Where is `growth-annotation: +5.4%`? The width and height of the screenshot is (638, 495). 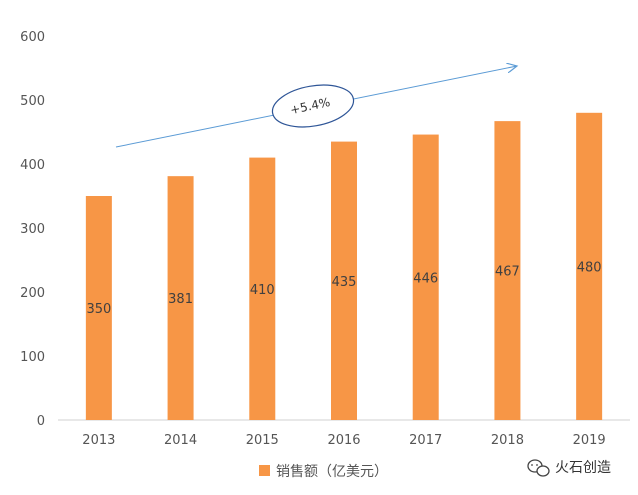 growth-annotation: +5.4% is located at coordinates (316, 107).